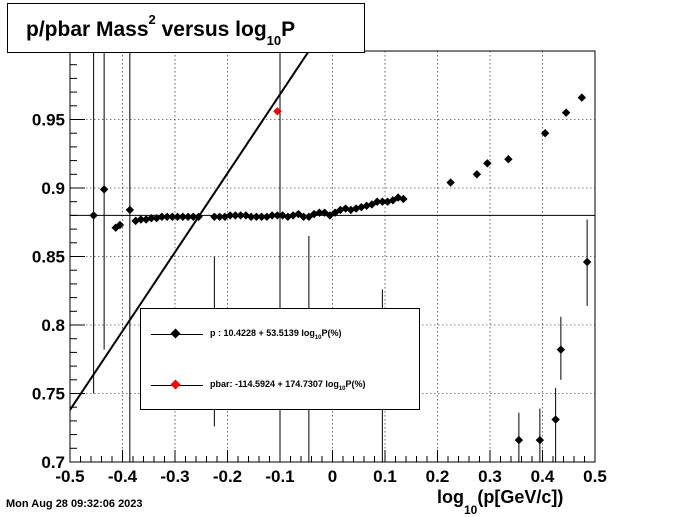  I want to click on x-axis-label: log10(p[GeV/c]), so click(500, 502).